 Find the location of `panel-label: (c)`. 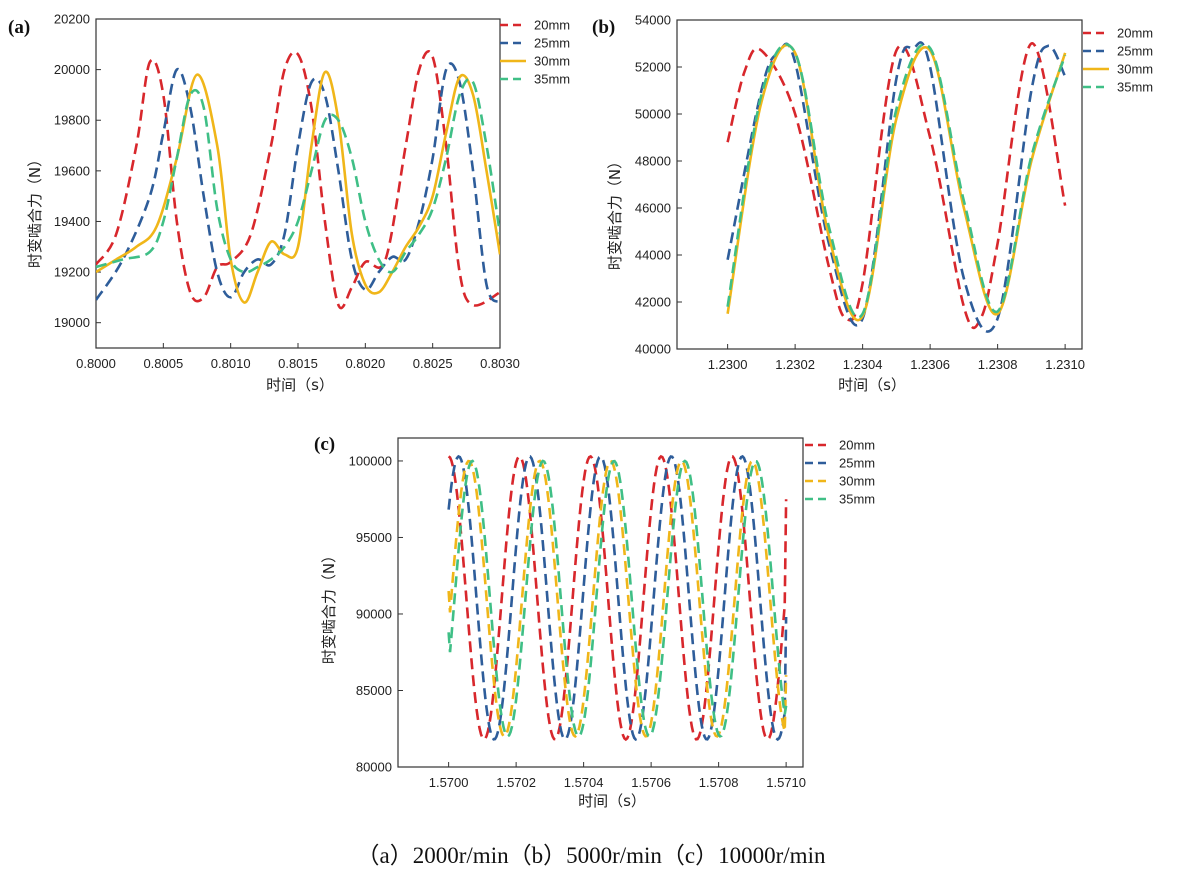

panel-label: (c) is located at coordinates (324, 444).